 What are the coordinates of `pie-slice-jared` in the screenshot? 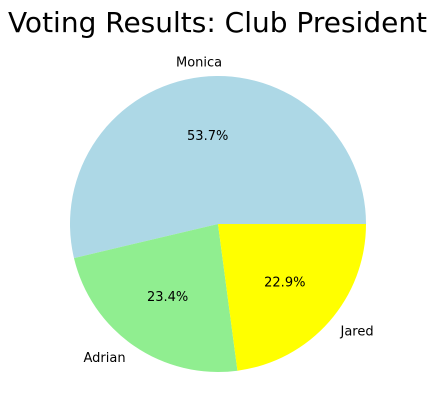 It's located at (292, 297).